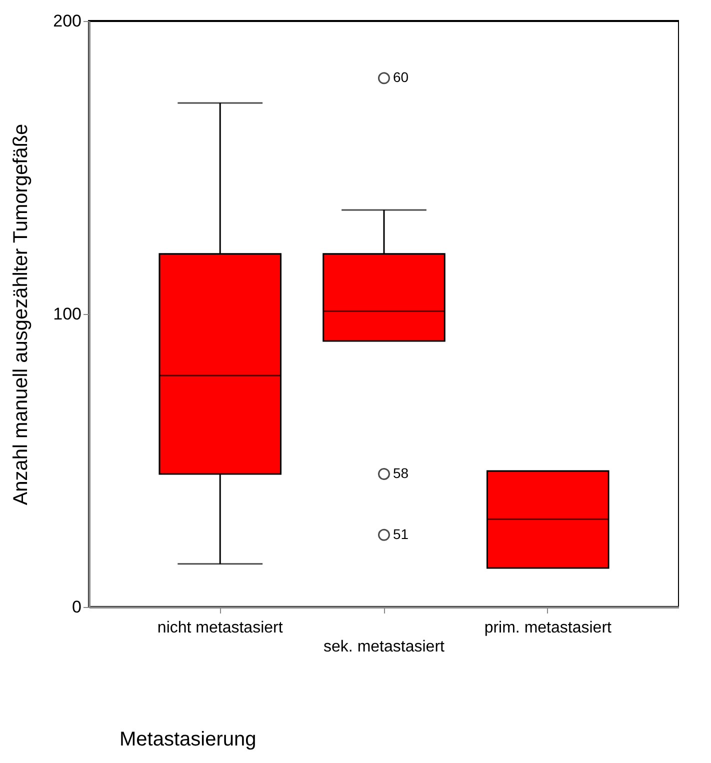 The width and height of the screenshot is (711, 763). I want to click on x-tick-label: prim. metastasiert, so click(548, 628).